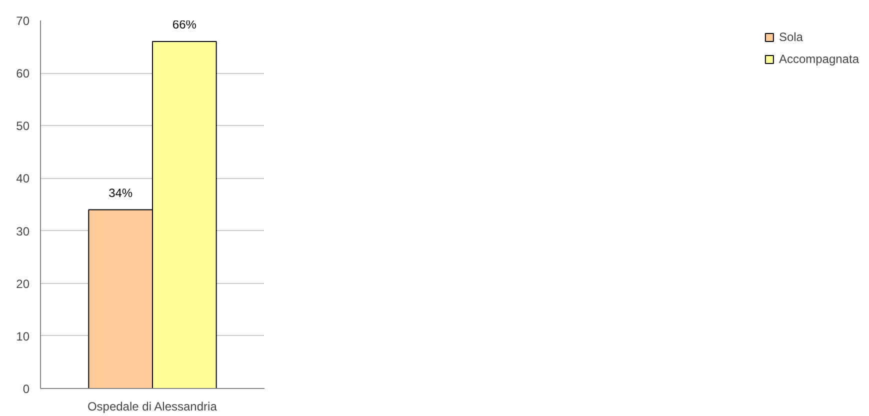 This screenshot has height=416, width=869. I want to click on data-label: 34%, so click(120, 193).